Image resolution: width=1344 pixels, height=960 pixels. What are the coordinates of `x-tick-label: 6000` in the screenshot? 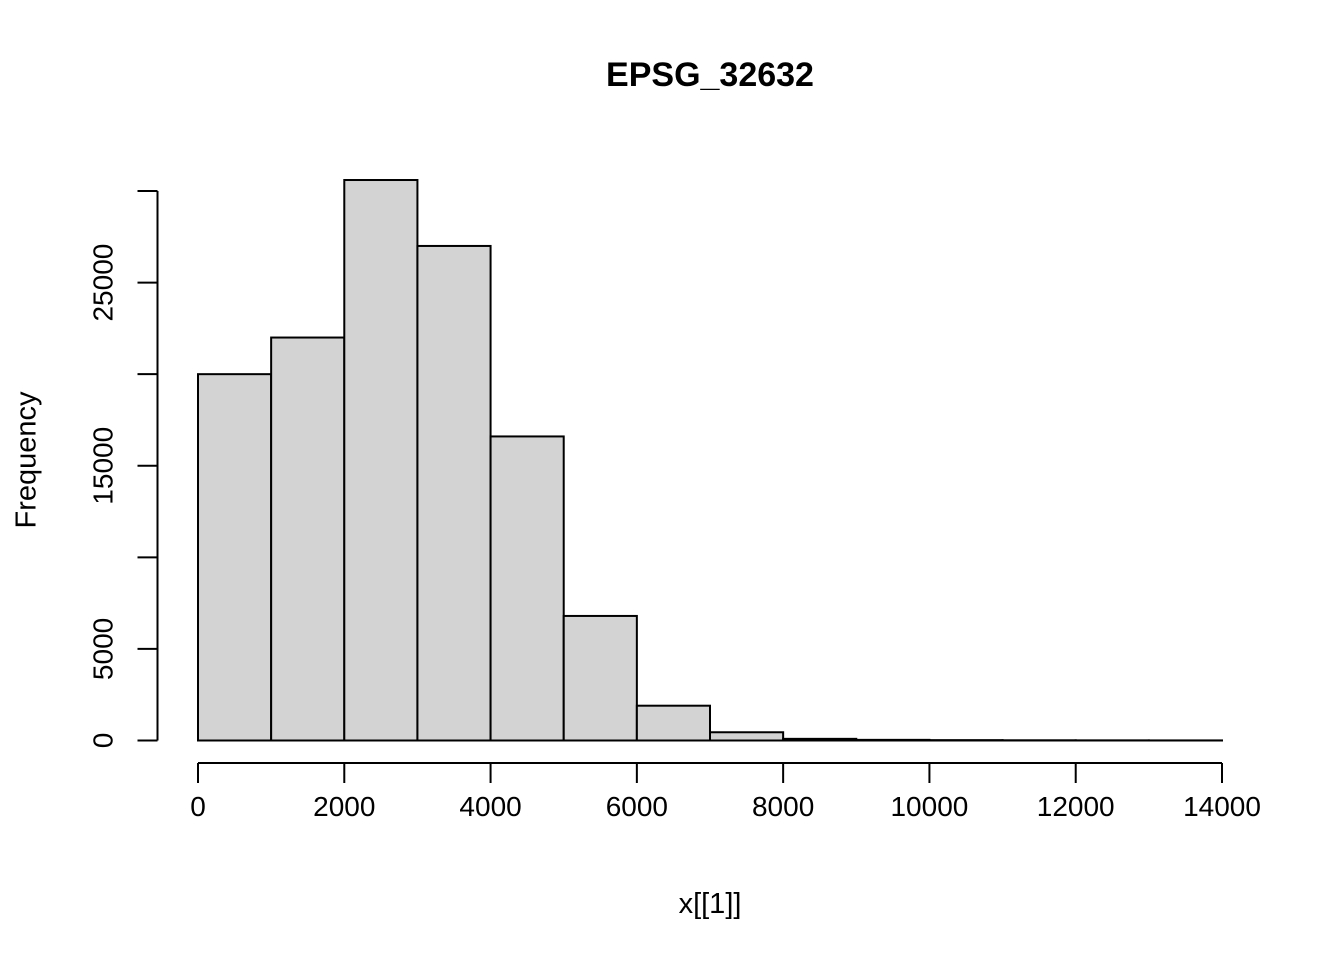 It's located at (637, 806).